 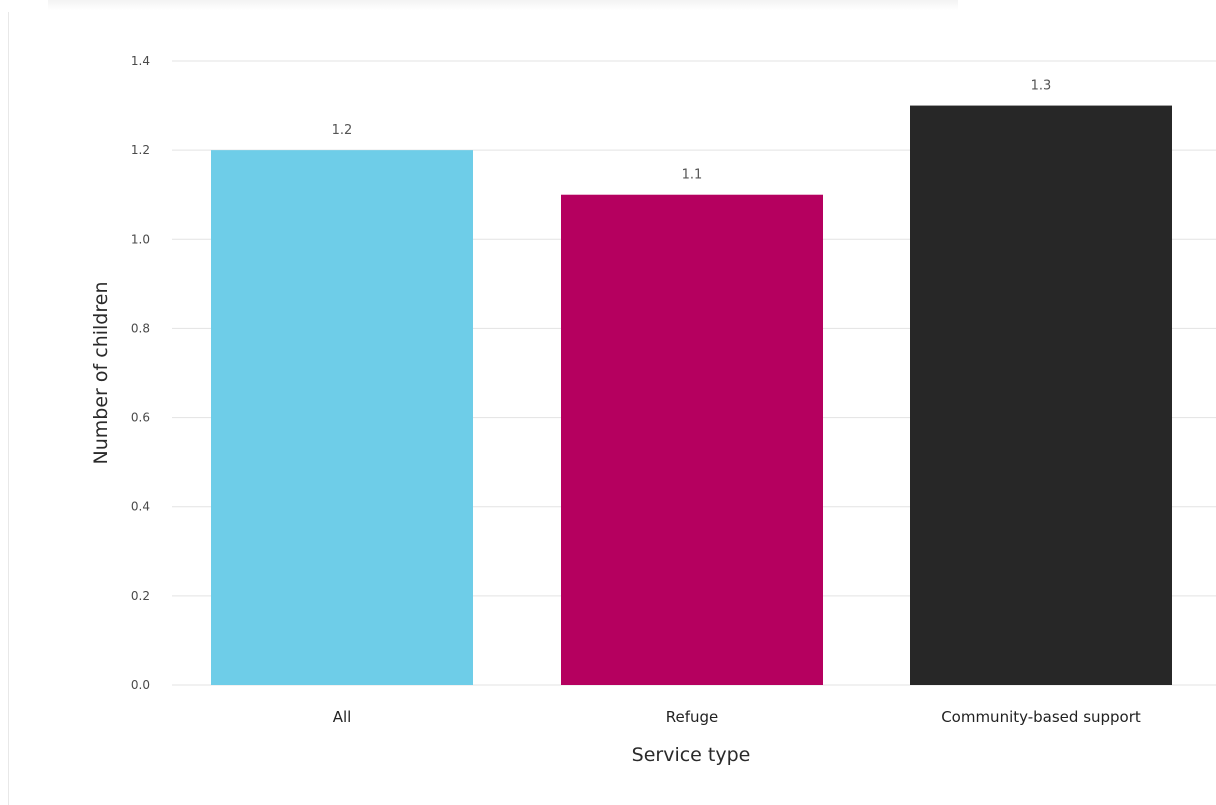 I want to click on data-labels: 1.2 1.1 1.3, so click(x=692, y=131).